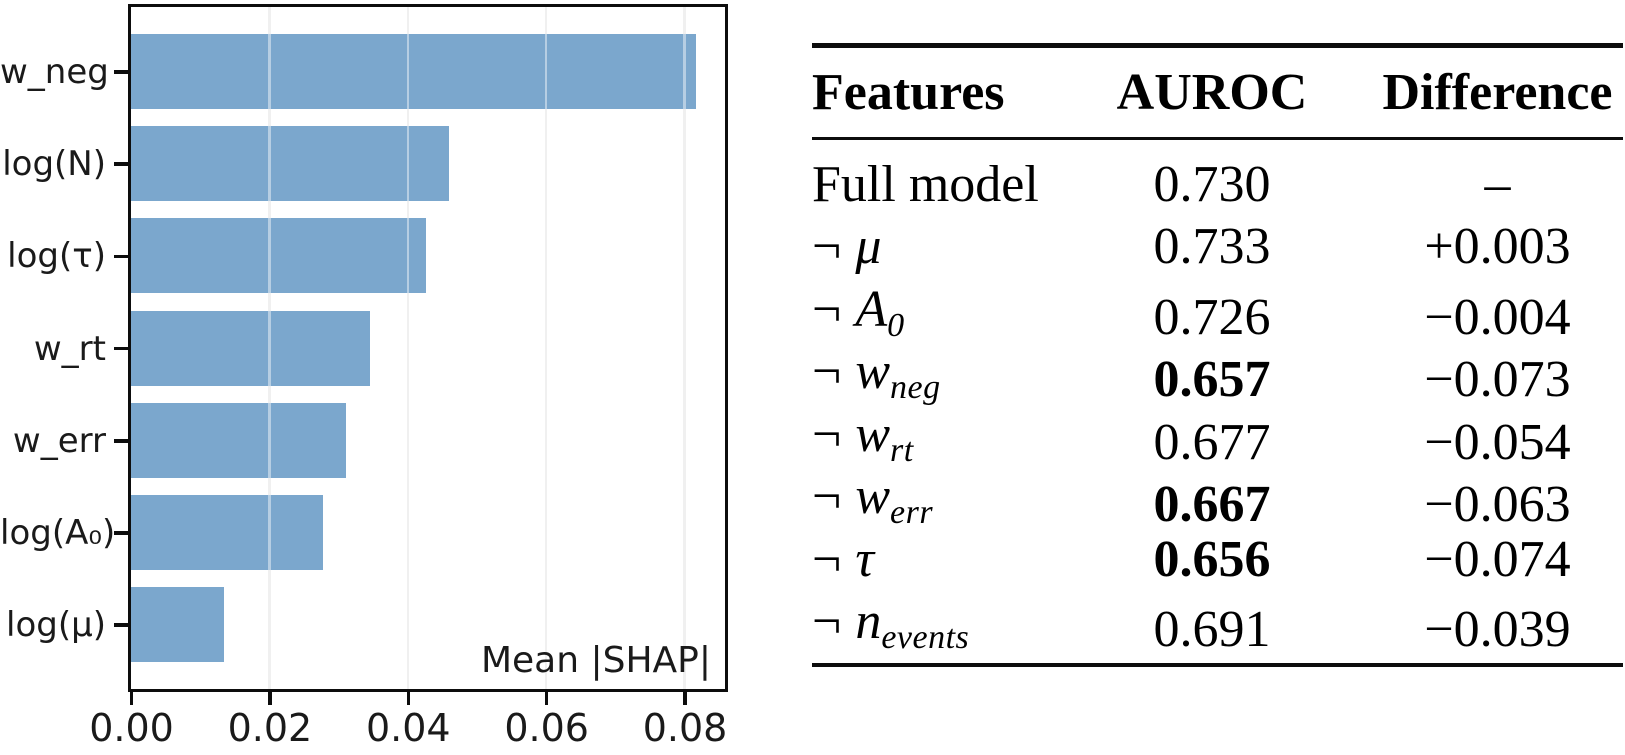  What do you see at coordinates (1497, 317) in the screenshot?
I see `difference-cell: −0.004` at bounding box center [1497, 317].